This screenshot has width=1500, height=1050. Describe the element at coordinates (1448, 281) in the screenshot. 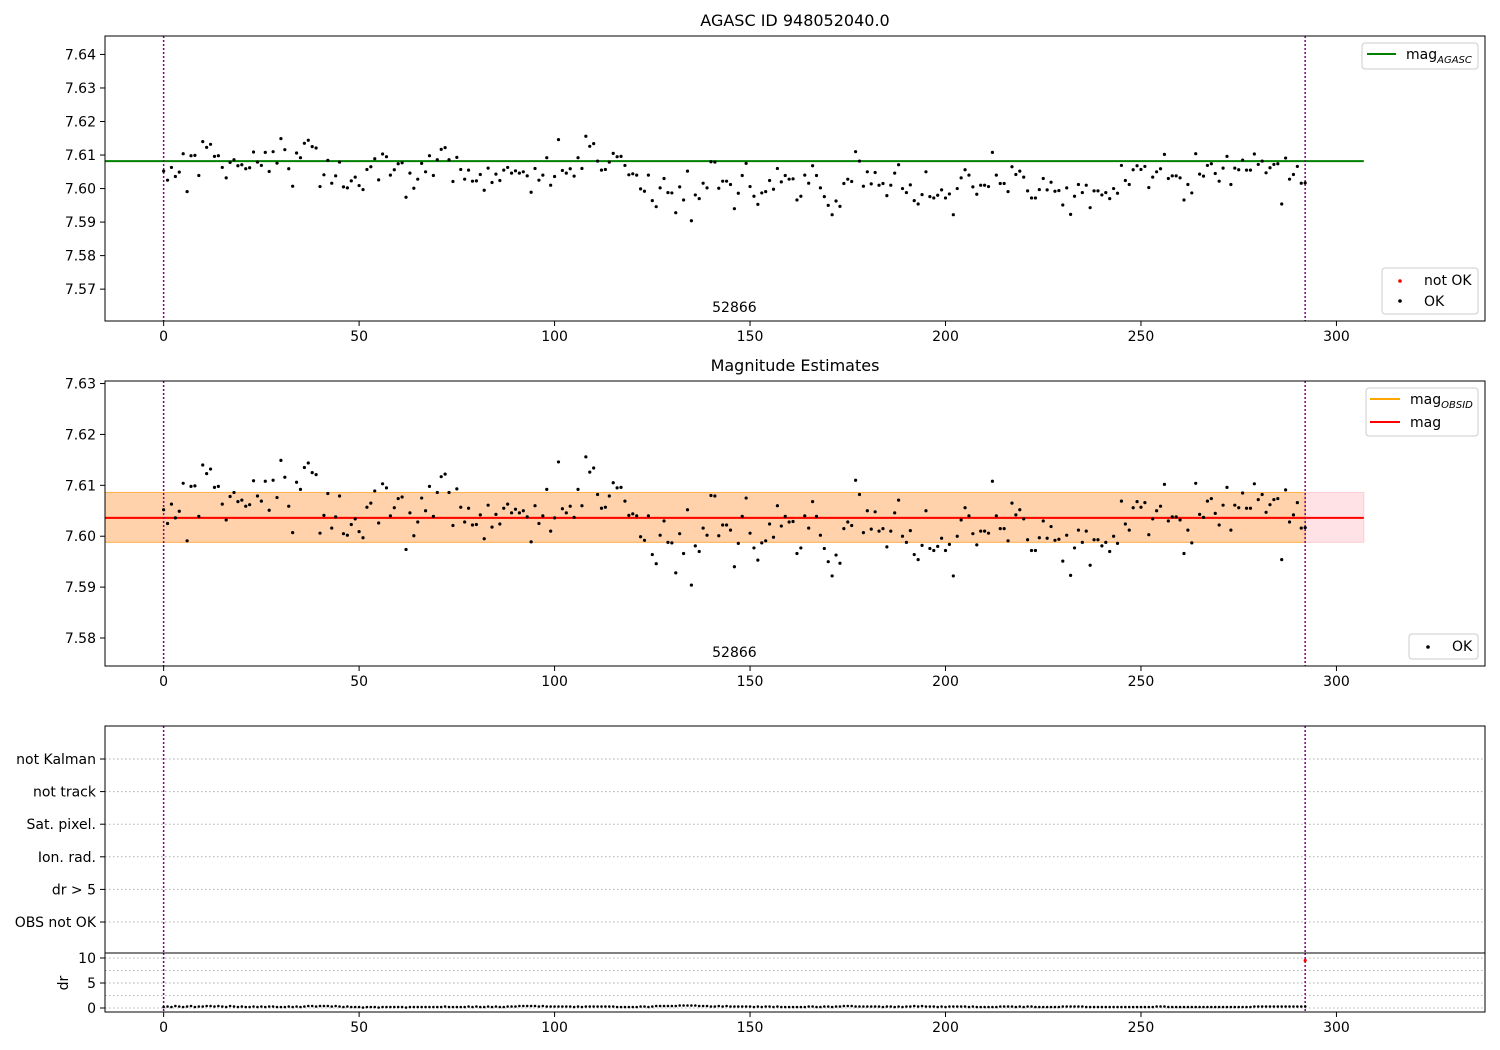

I see `legend-not-ok-label: not OK` at that location.